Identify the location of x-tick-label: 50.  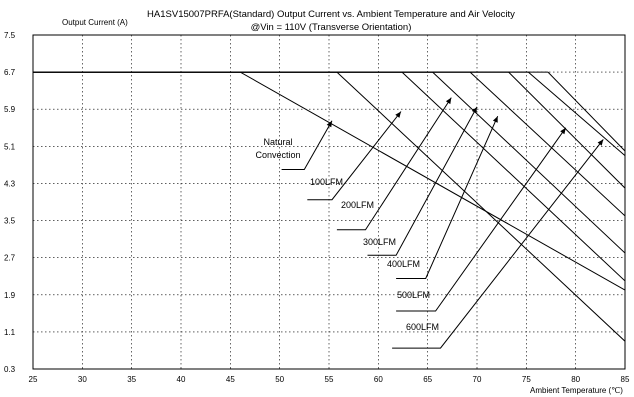
(279, 379).